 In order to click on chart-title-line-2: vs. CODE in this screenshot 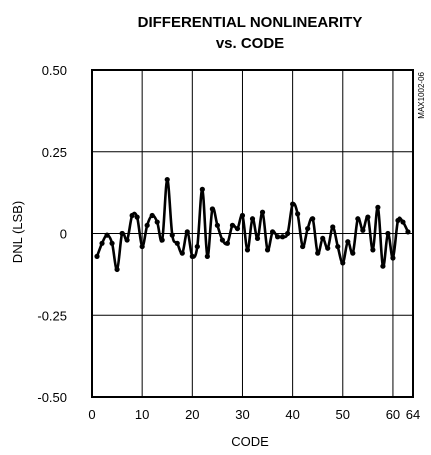, I will do `click(250, 43)`.